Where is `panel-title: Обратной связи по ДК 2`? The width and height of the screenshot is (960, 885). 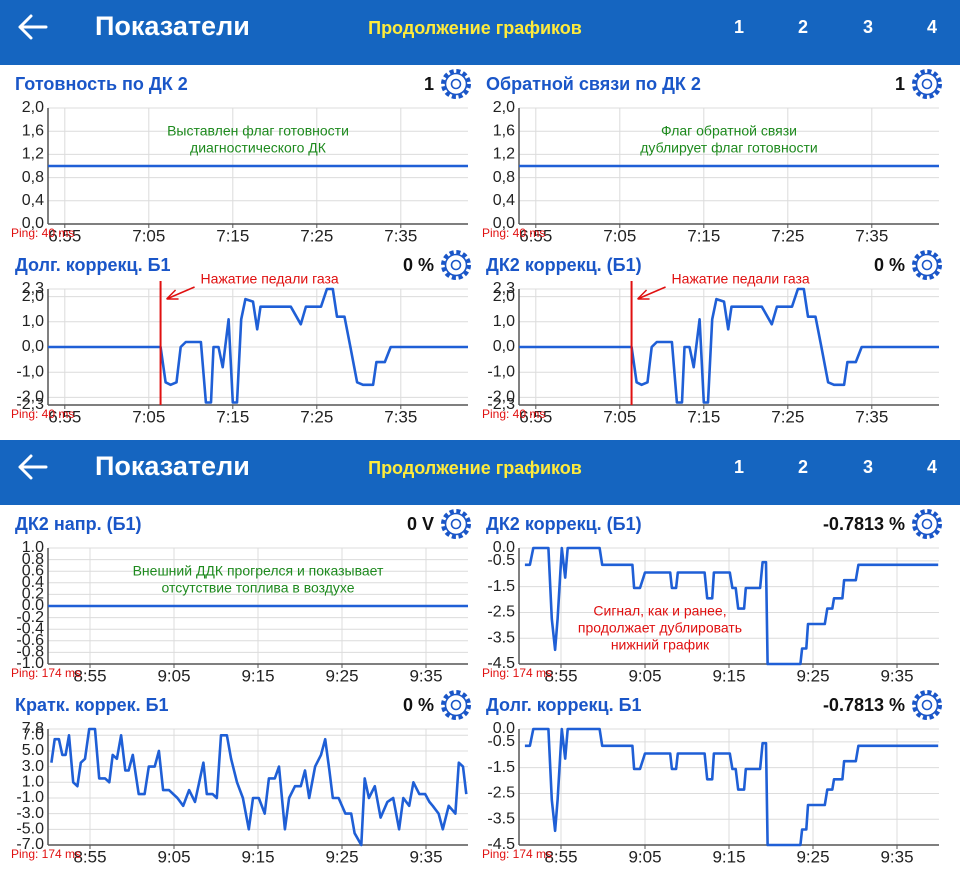 panel-title: Обратной связи по ДК 2 is located at coordinates (593, 84).